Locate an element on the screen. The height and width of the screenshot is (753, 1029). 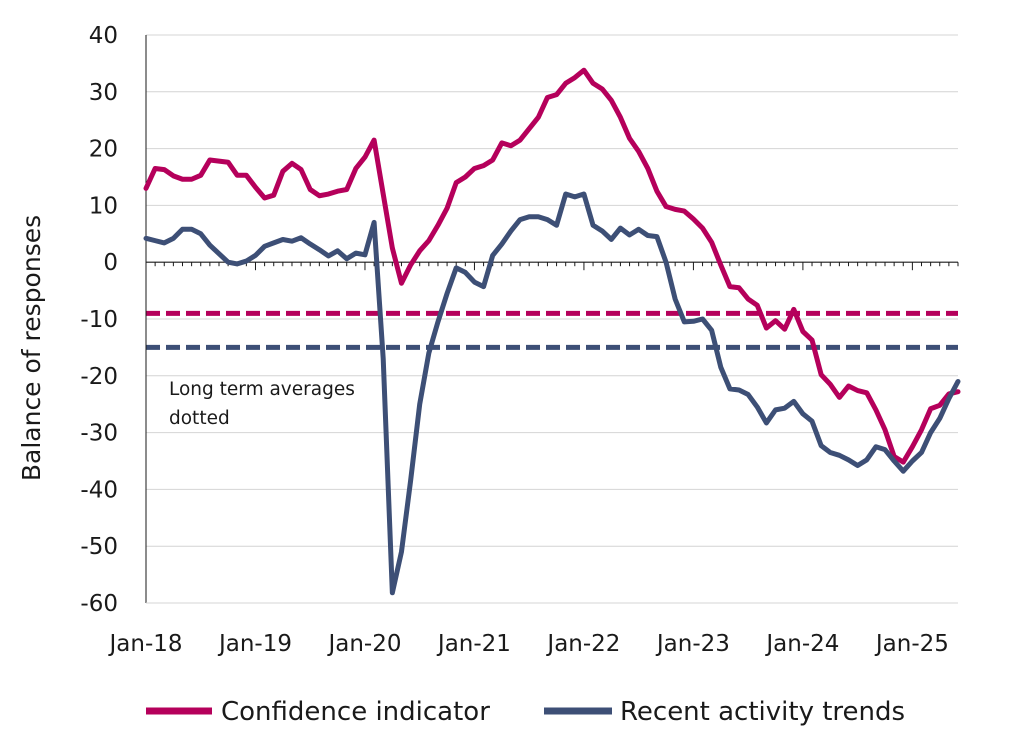
x-tick-label: Jan-25 is located at coordinates (911, 644).